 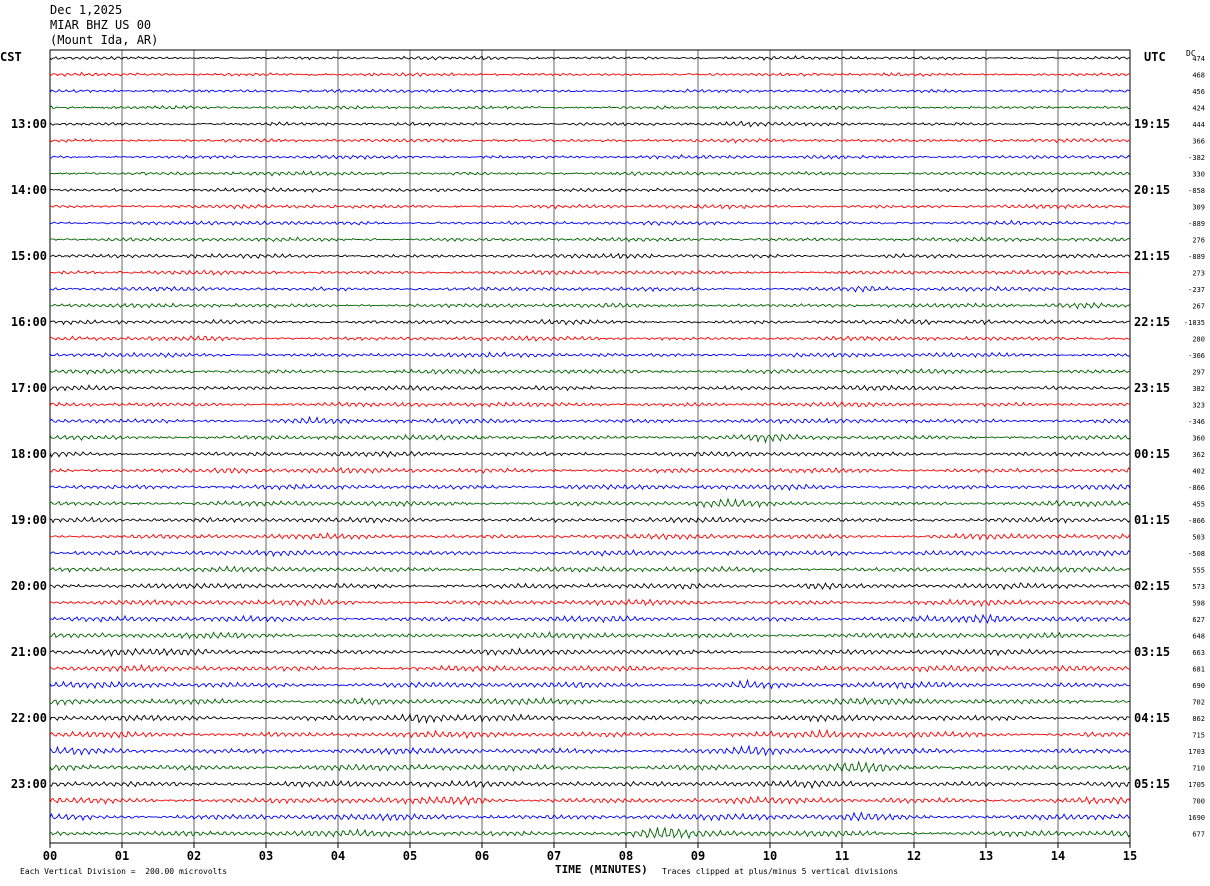 What do you see at coordinates (554, 856) in the screenshot?
I see `x-tick-label: 07` at bounding box center [554, 856].